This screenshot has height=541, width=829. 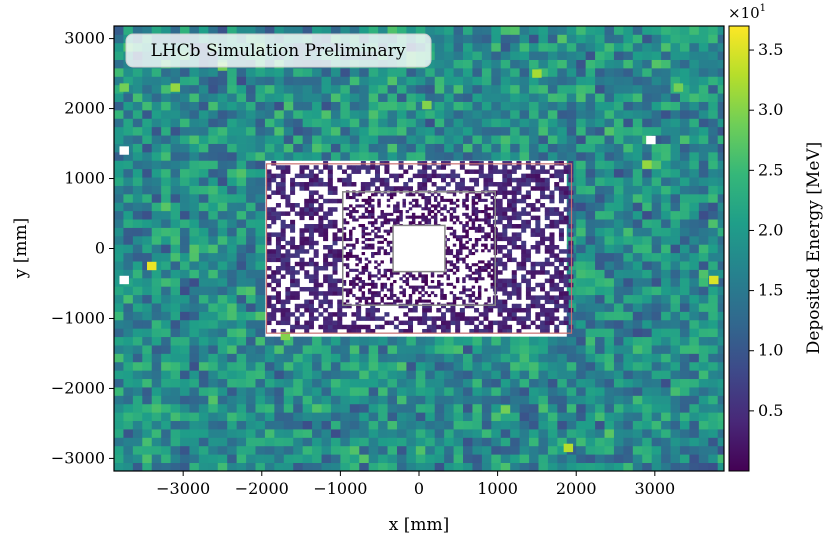 What do you see at coordinates (654, 488) in the screenshot?
I see `x-tick-label: 3000` at bounding box center [654, 488].